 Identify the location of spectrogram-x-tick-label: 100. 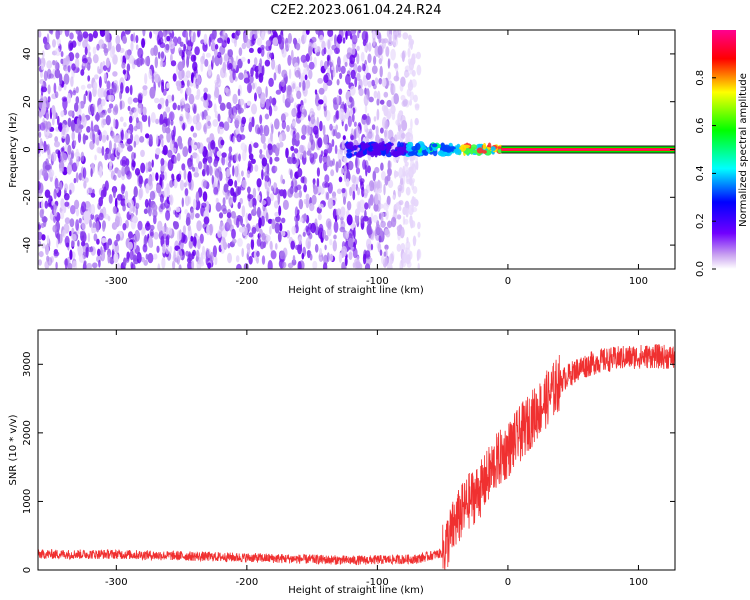
(638, 281).